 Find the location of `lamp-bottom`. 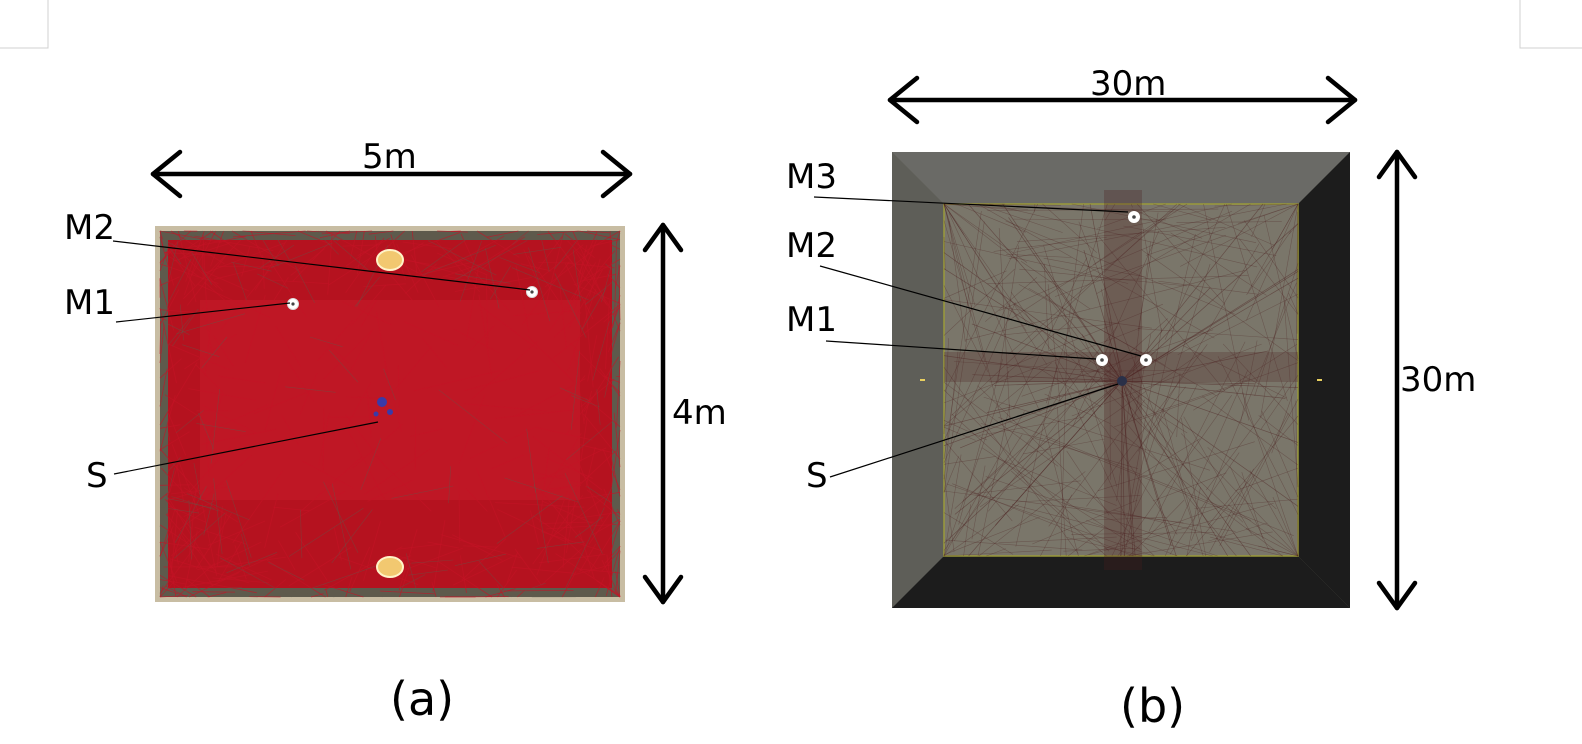

lamp-bottom is located at coordinates (390, 567).